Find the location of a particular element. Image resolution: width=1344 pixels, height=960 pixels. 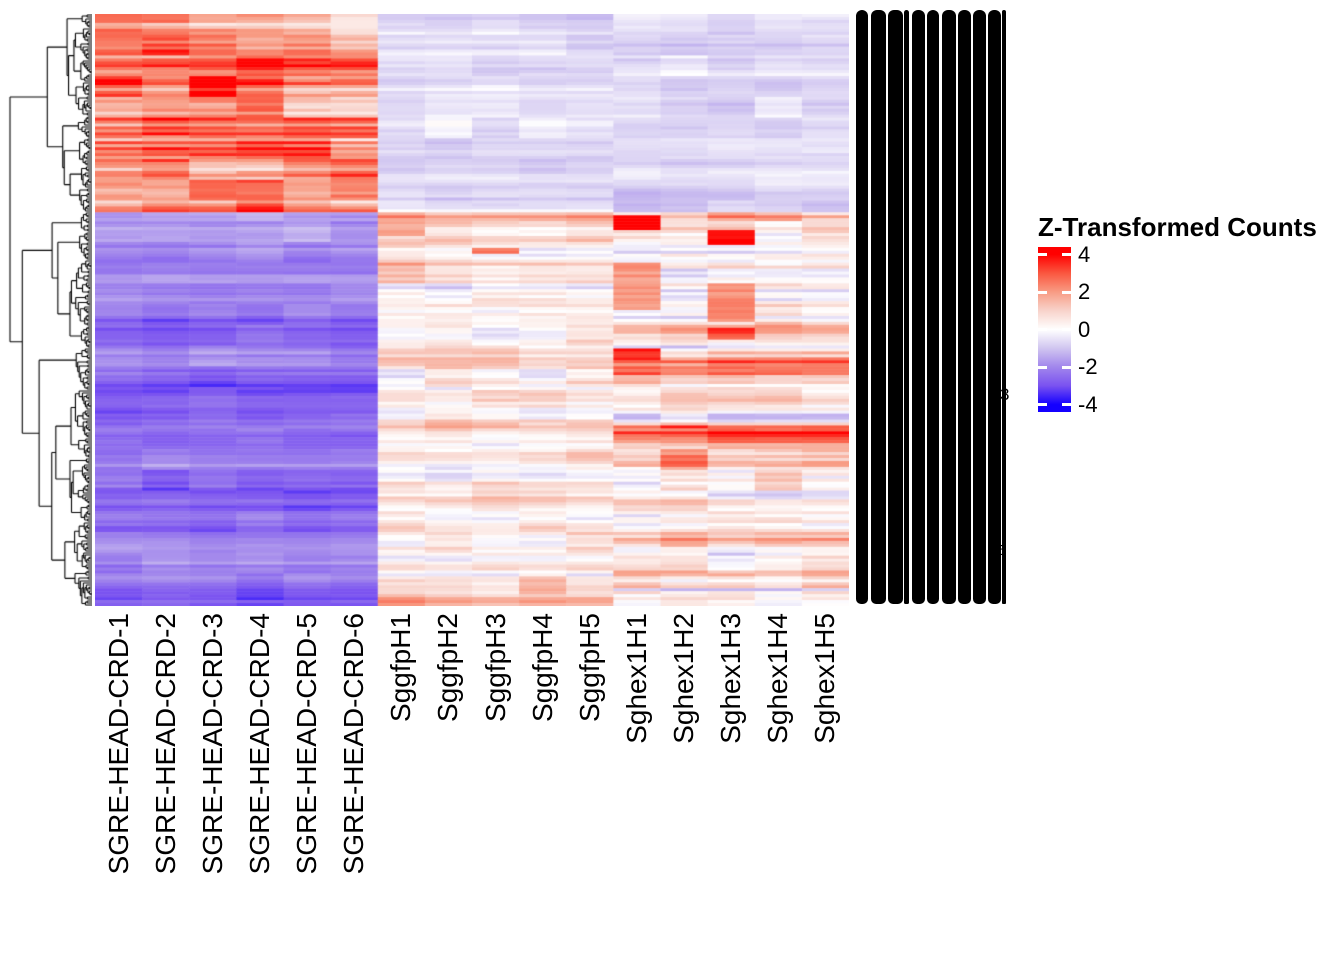

column-label-Sghex1H5: Sghex1H5 is located at coordinates (825, 678).